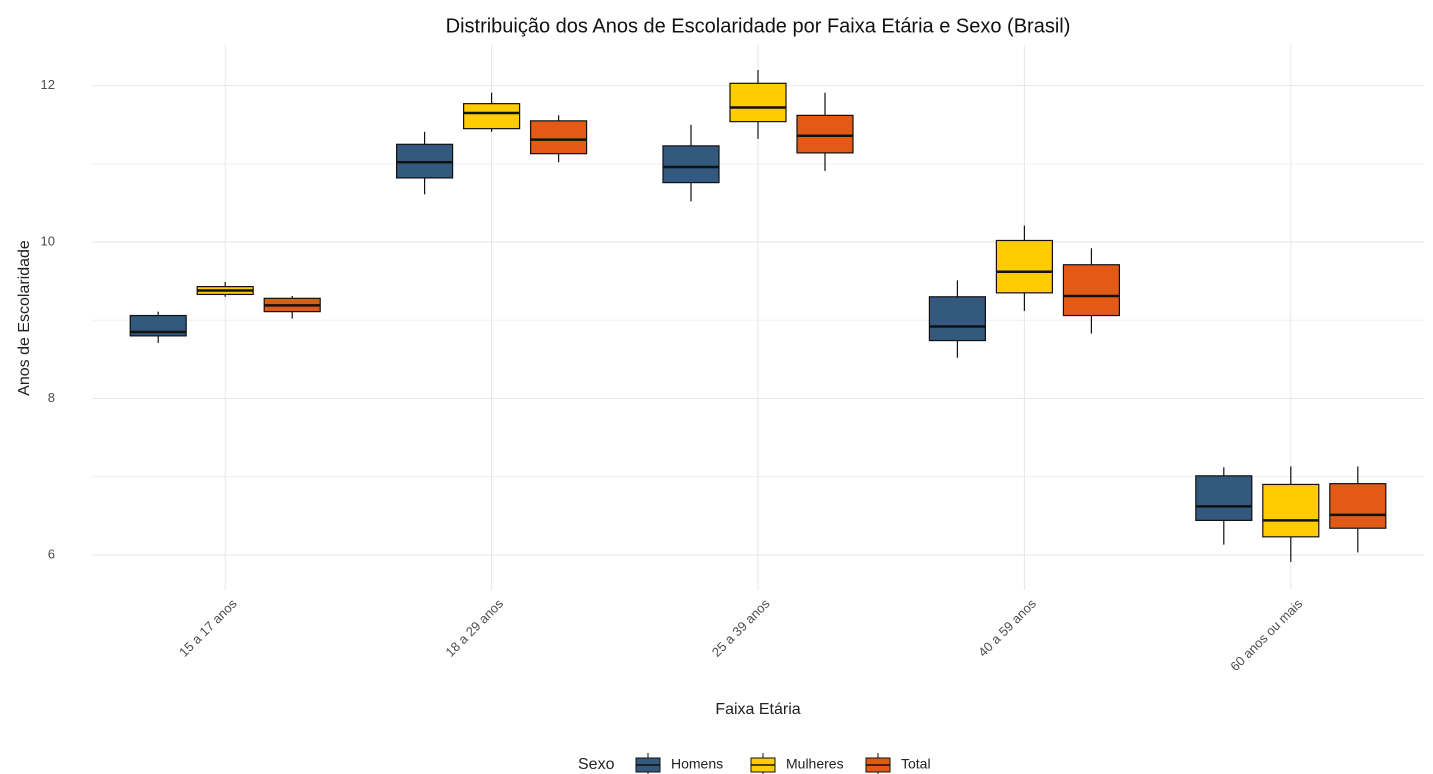 Image resolution: width=1433 pixels, height=774 pixels. What do you see at coordinates (51, 553) in the screenshot?
I see `y-tick-label: 6` at bounding box center [51, 553].